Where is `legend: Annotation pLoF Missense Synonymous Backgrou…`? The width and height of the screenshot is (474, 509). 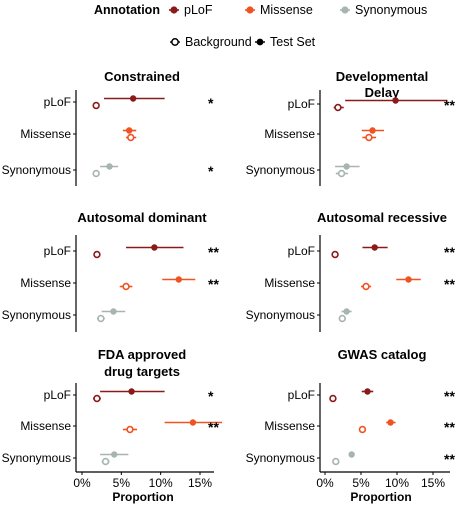
legend: Annotation pLoF Missense Synonymous Backgrou… is located at coordinates (260, 26).